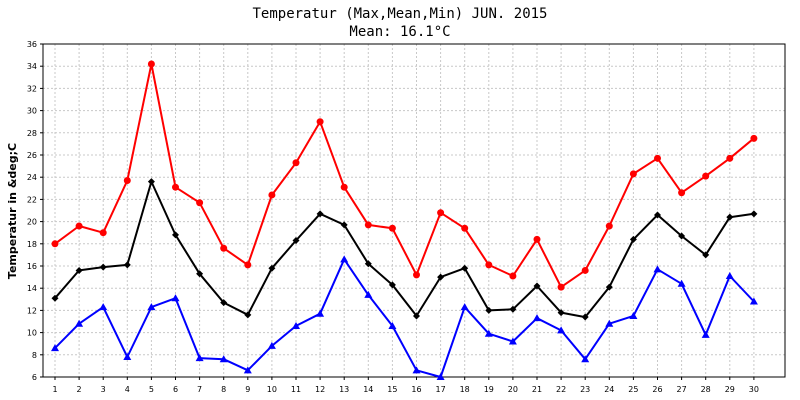 The height and width of the screenshot is (400, 800). I want to click on y-tick-label: 36, so click(32, 44).